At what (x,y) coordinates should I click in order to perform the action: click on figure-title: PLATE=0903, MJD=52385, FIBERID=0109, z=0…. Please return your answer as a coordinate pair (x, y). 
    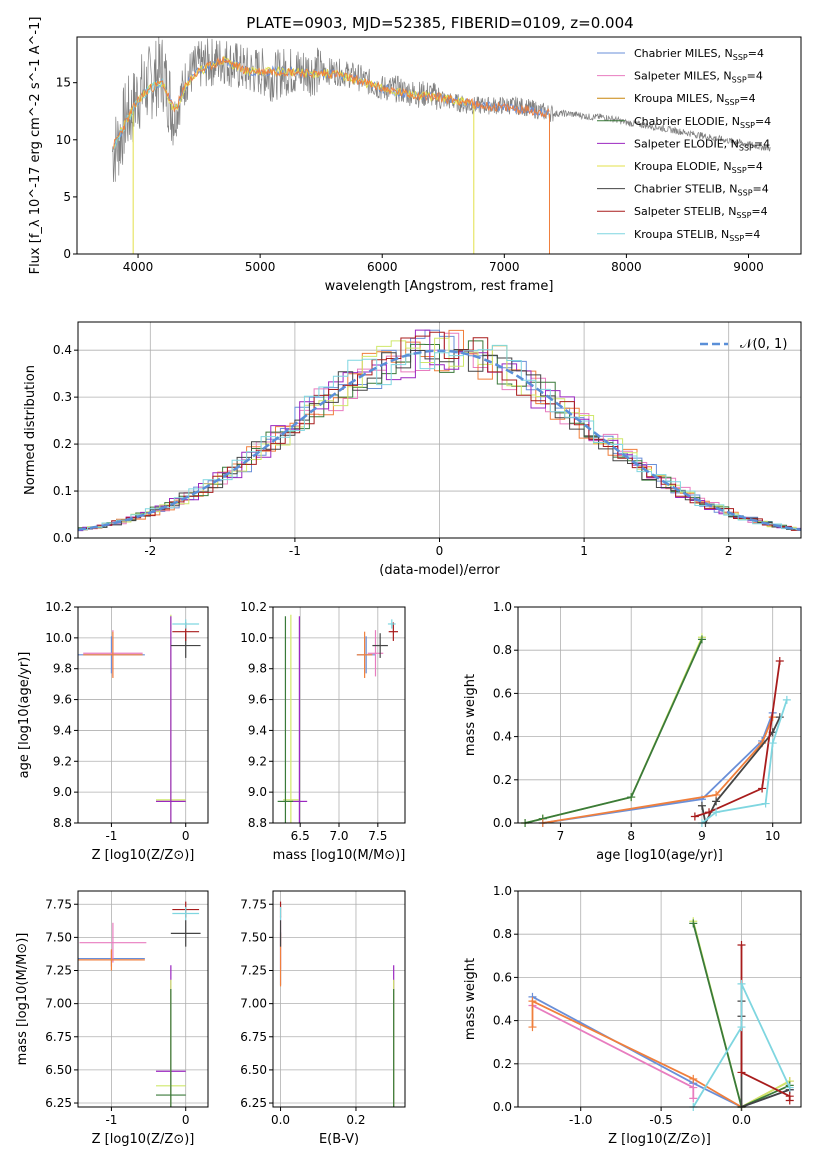
    Looking at the image, I should click on (439, 23).